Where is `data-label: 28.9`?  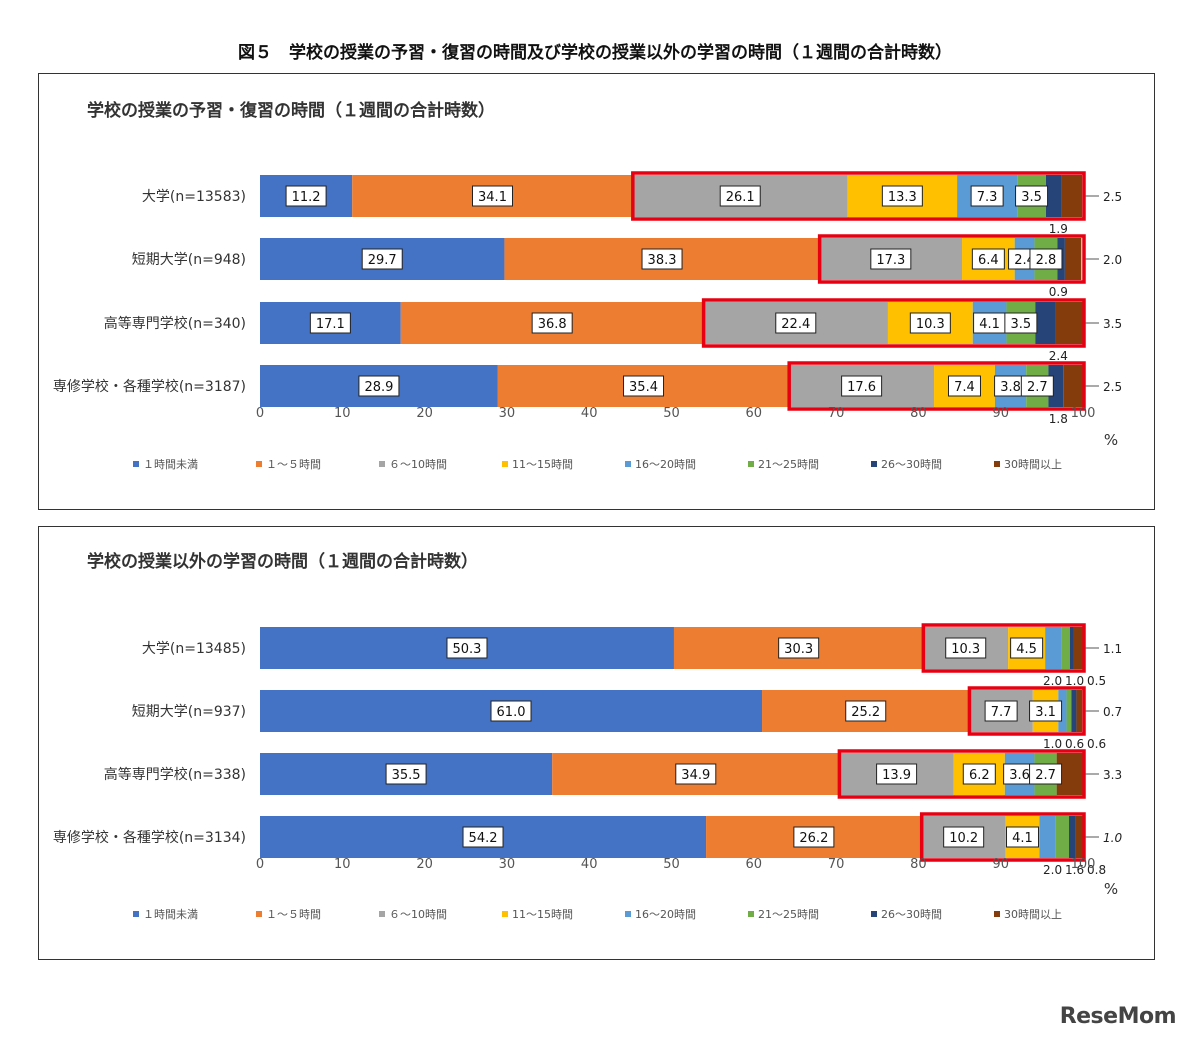
data-label: 28.9 is located at coordinates (379, 386).